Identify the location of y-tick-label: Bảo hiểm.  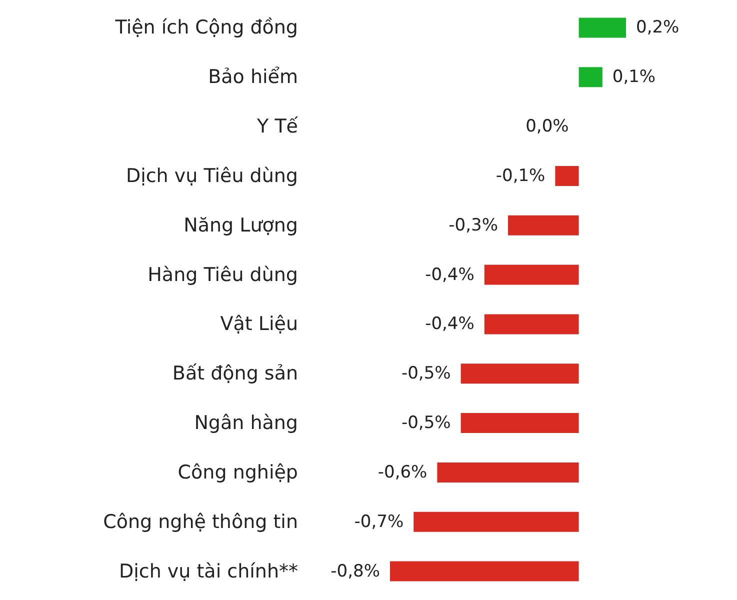
(253, 77).